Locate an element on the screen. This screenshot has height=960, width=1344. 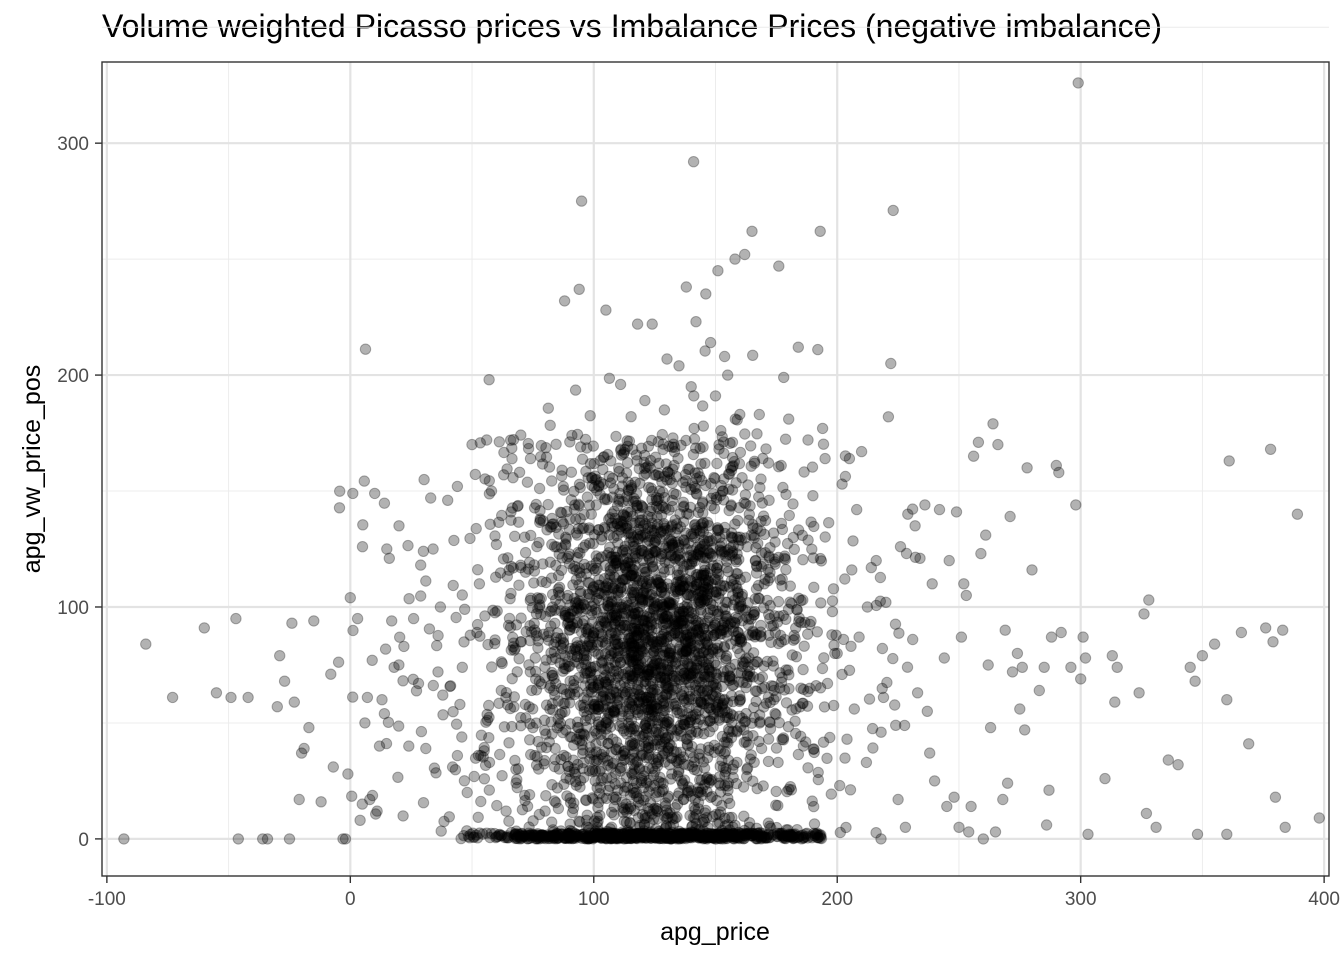
x-tick-label: 400 is located at coordinates (1324, 899).